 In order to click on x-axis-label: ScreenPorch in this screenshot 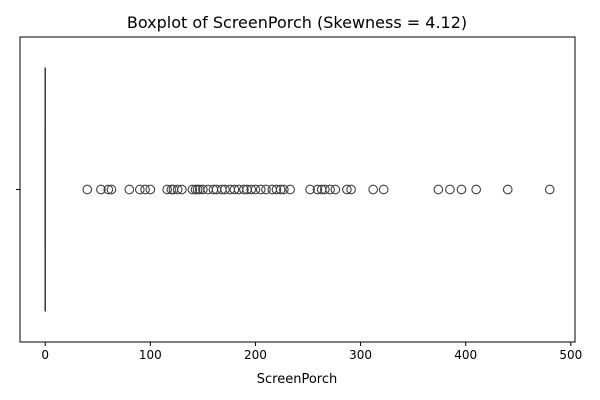, I will do `click(297, 379)`.